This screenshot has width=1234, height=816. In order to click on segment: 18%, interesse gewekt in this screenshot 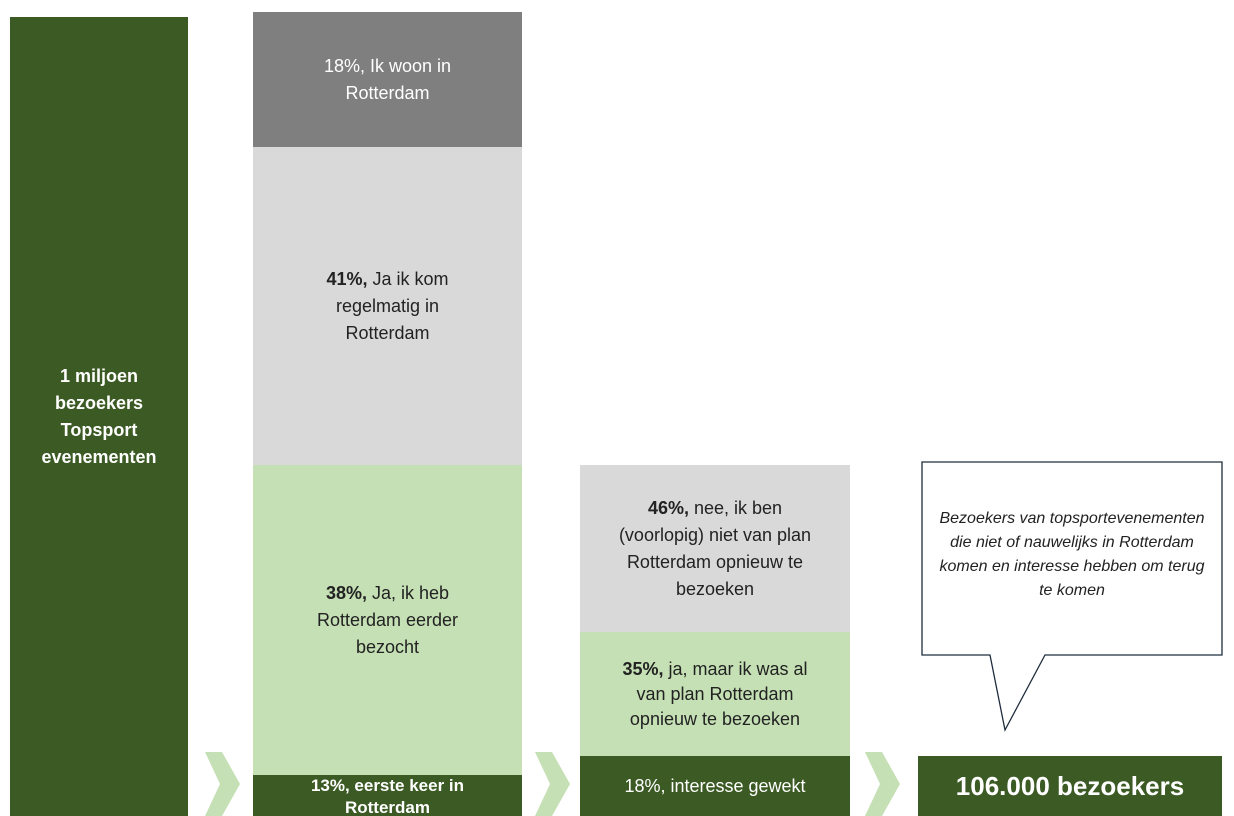, I will do `click(715, 786)`.